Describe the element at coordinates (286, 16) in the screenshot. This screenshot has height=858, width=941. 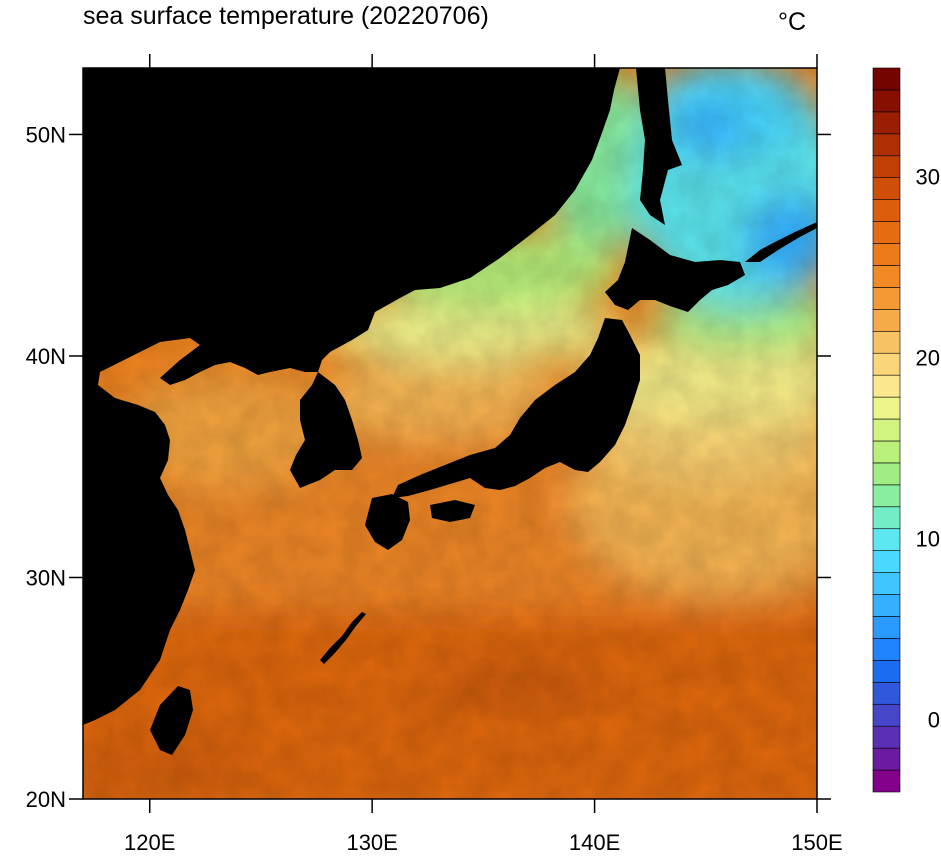
I see `map-title: sea surface temperature (20220706)` at that location.